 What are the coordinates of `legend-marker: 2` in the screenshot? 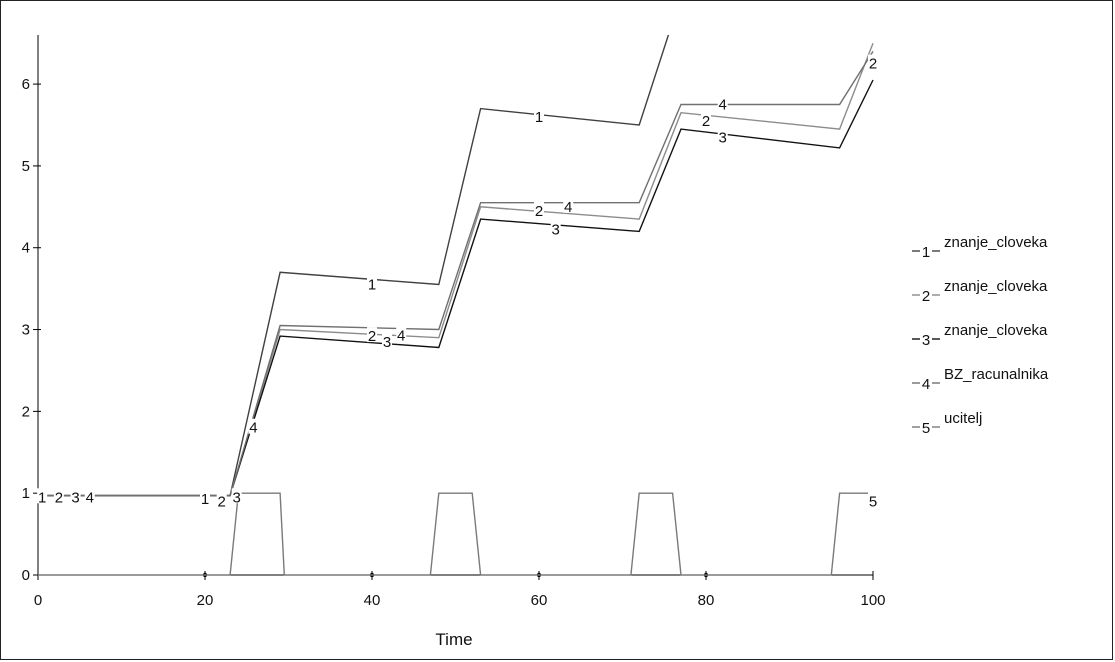 It's located at (926, 296).